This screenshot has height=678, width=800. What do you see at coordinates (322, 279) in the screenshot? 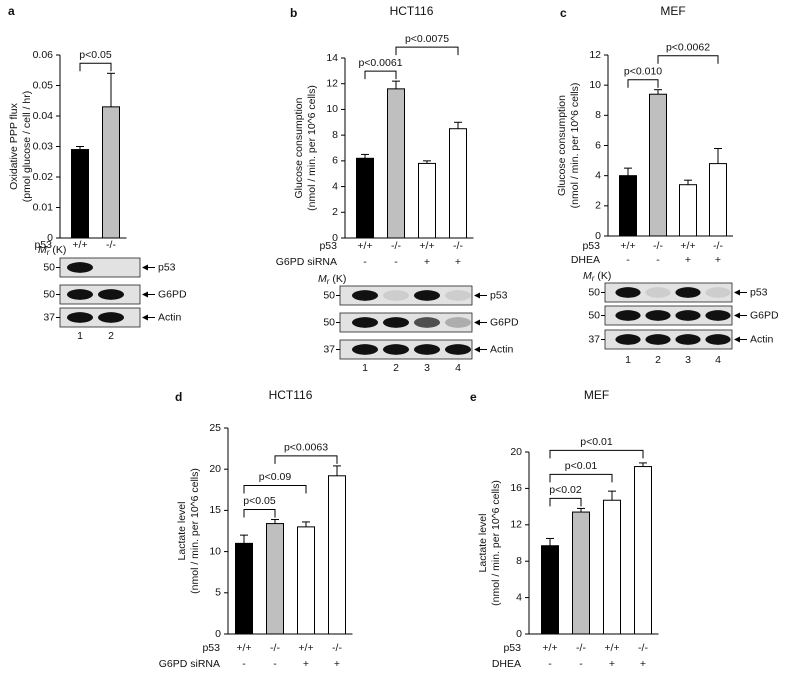
I see `mr-symbol: M` at bounding box center [322, 279].